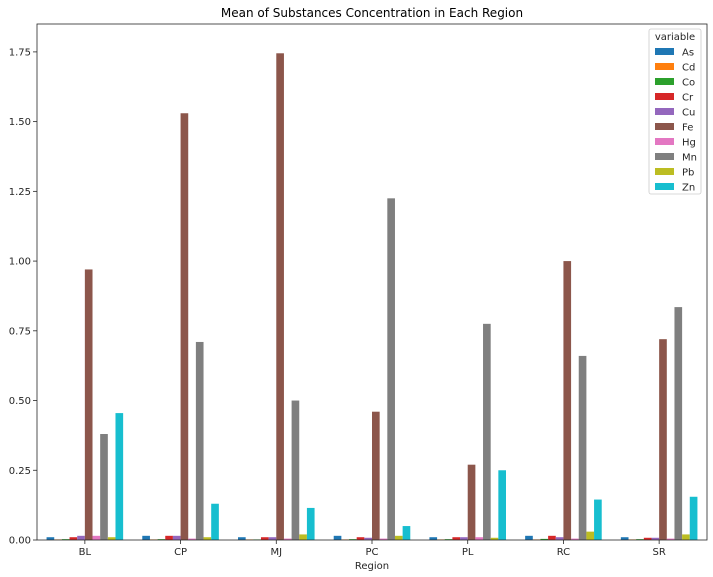 The image size is (713, 577). What do you see at coordinates (372, 566) in the screenshot?
I see `x-axis-label: Region` at bounding box center [372, 566].